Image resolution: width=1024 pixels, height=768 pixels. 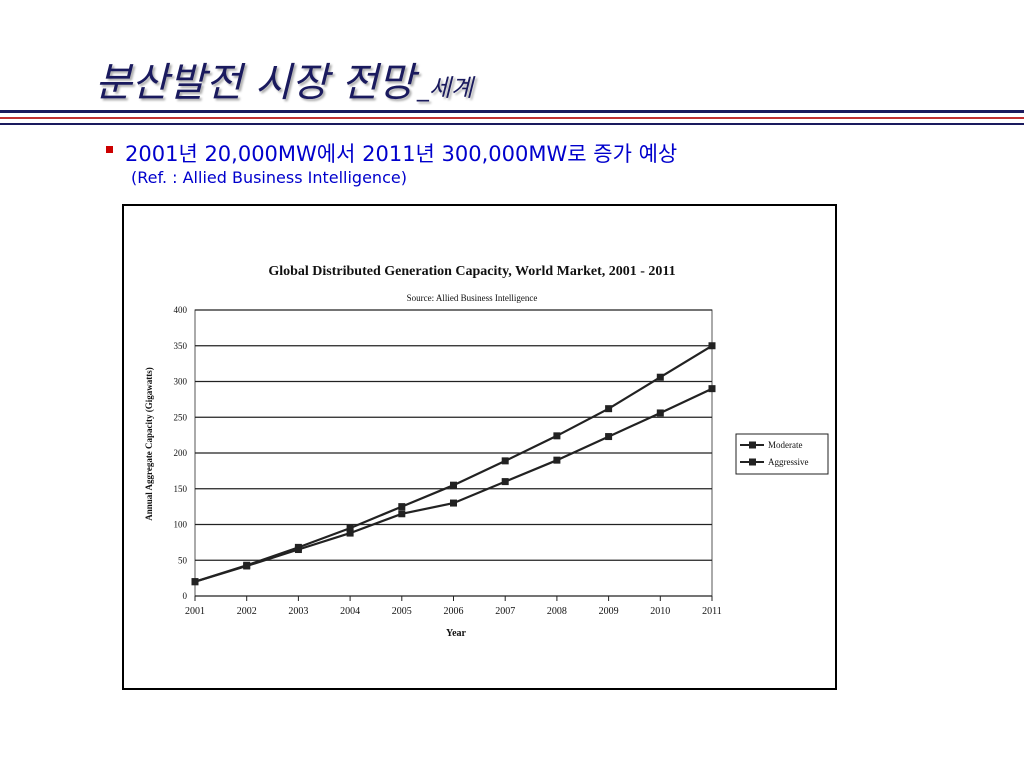 I want to click on x-tick-label: 2011, so click(x=712, y=611).